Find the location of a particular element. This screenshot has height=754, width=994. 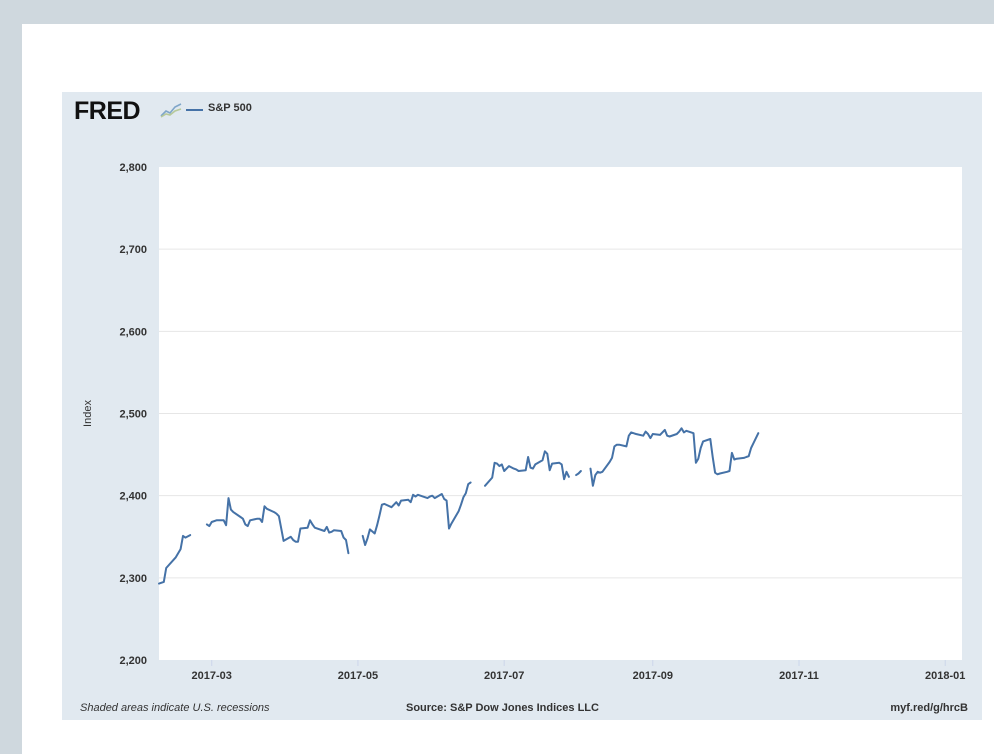

x-tick-label: 2018-01 is located at coordinates (945, 676).